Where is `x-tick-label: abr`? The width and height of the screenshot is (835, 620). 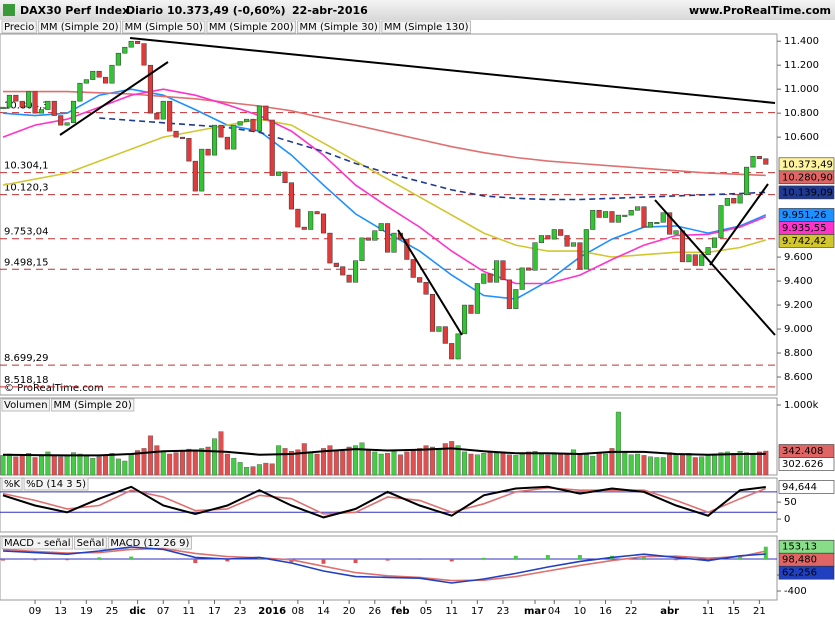 x-tick-label: abr is located at coordinates (669, 611).